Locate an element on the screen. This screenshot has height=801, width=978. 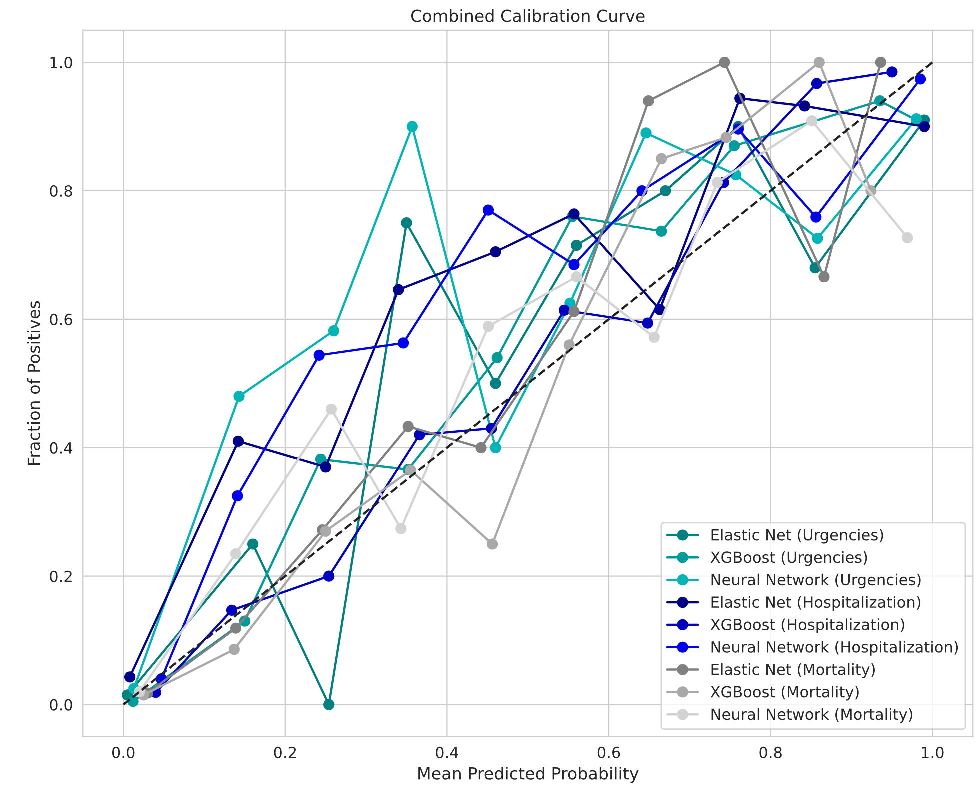
legend-label: Neural Network (Hospitalization) is located at coordinates (835, 648).